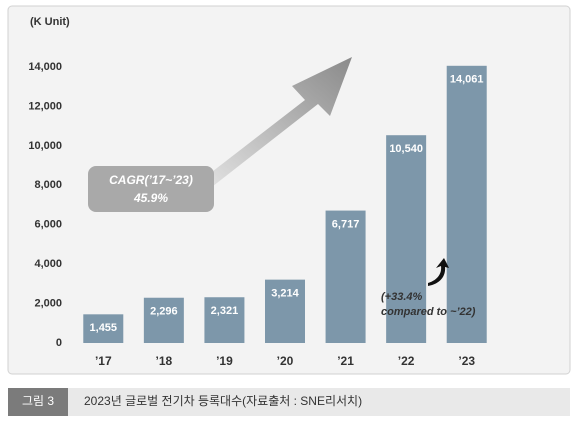 The image size is (579, 427). I want to click on y-tick-label: 14,000, so click(45, 67).